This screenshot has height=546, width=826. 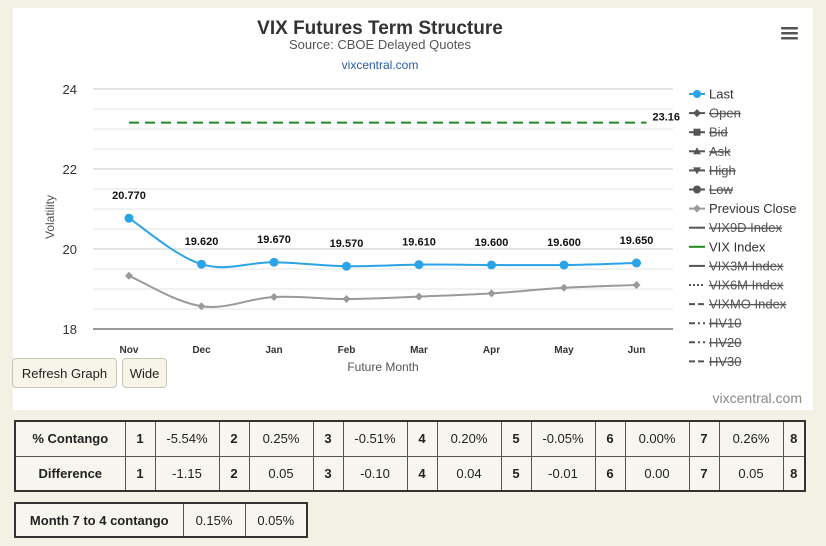 What do you see at coordinates (273, 350) in the screenshot?
I see `x-tick-label: Jan` at bounding box center [273, 350].